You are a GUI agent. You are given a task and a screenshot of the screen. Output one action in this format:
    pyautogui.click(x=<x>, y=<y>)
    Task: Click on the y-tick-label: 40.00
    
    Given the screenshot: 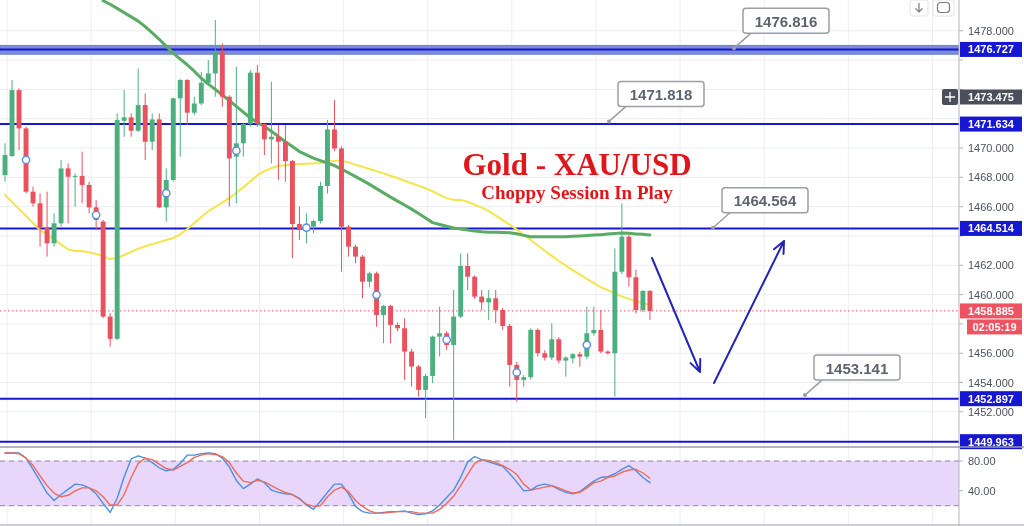 What is the action you would take?
    pyautogui.click(x=982, y=490)
    